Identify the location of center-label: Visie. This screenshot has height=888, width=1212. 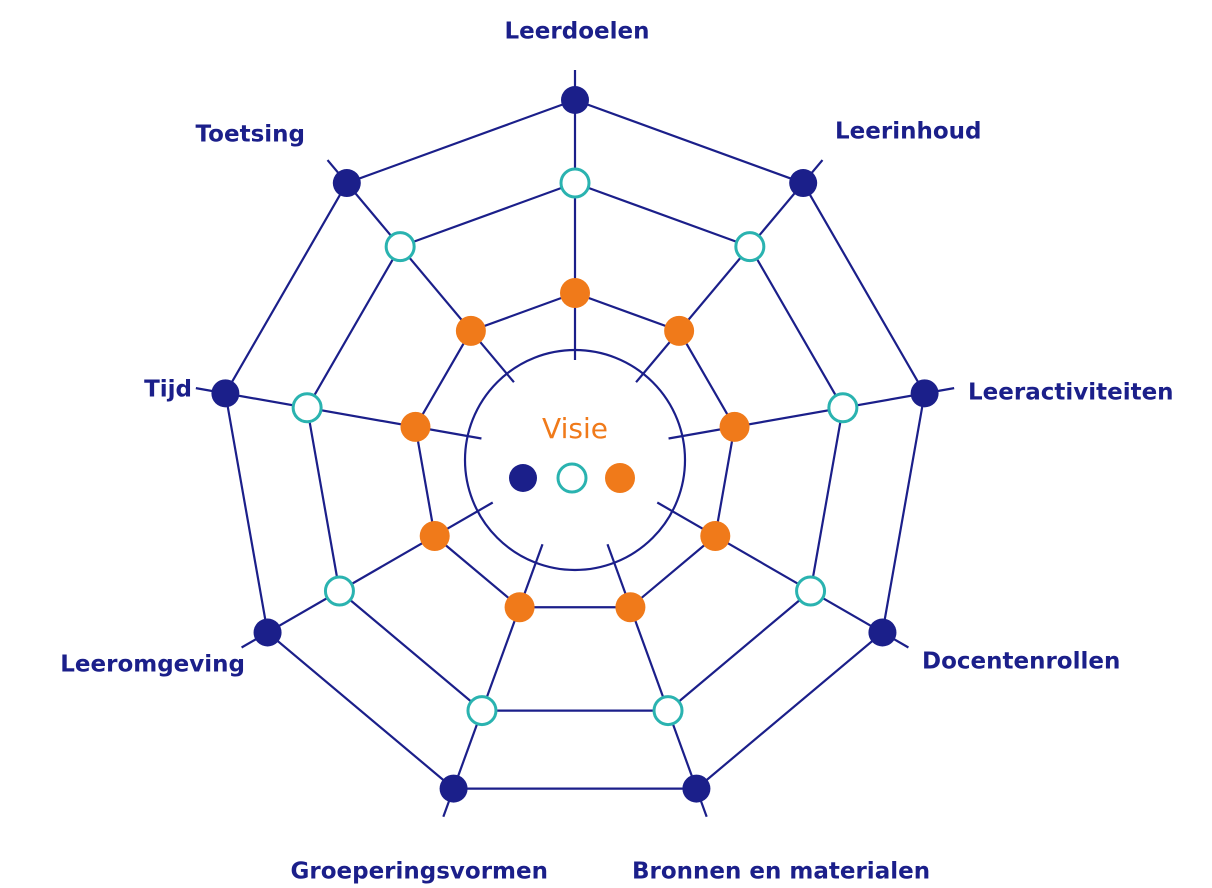
(575, 428).